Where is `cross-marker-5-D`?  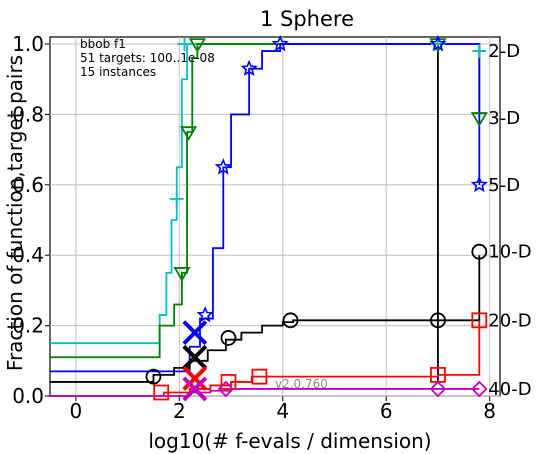 cross-marker-5-D is located at coordinates (195, 333).